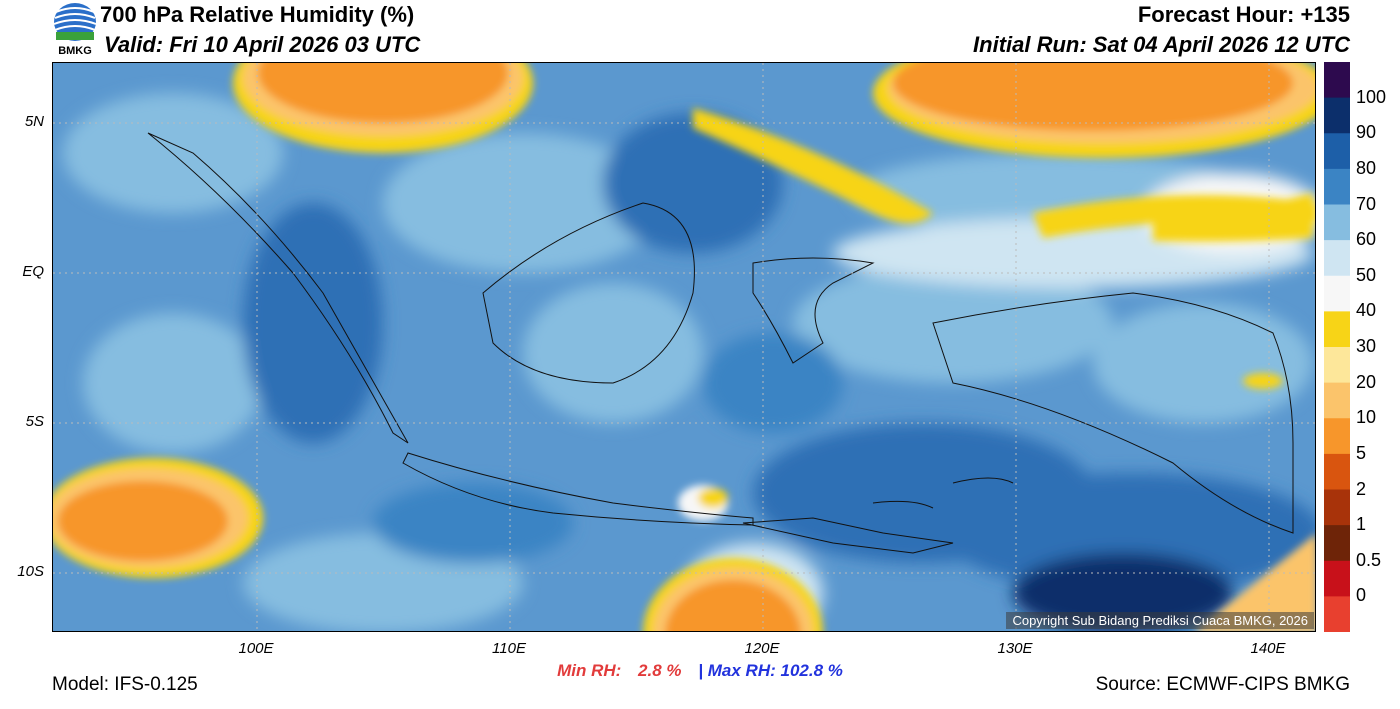 The image size is (1400, 709). Describe the element at coordinates (762, 648) in the screenshot. I see `lon-label: 120E` at that location.